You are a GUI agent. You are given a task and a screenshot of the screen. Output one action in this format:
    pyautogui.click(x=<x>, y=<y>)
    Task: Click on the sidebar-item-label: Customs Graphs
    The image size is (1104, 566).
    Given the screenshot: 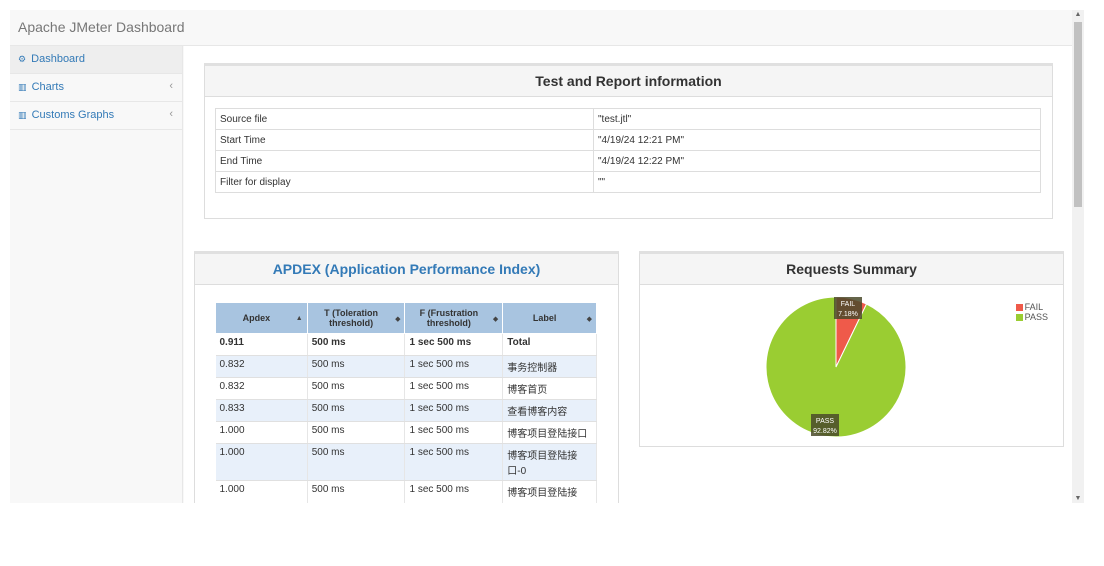 What is the action you would take?
    pyautogui.click(x=73, y=115)
    